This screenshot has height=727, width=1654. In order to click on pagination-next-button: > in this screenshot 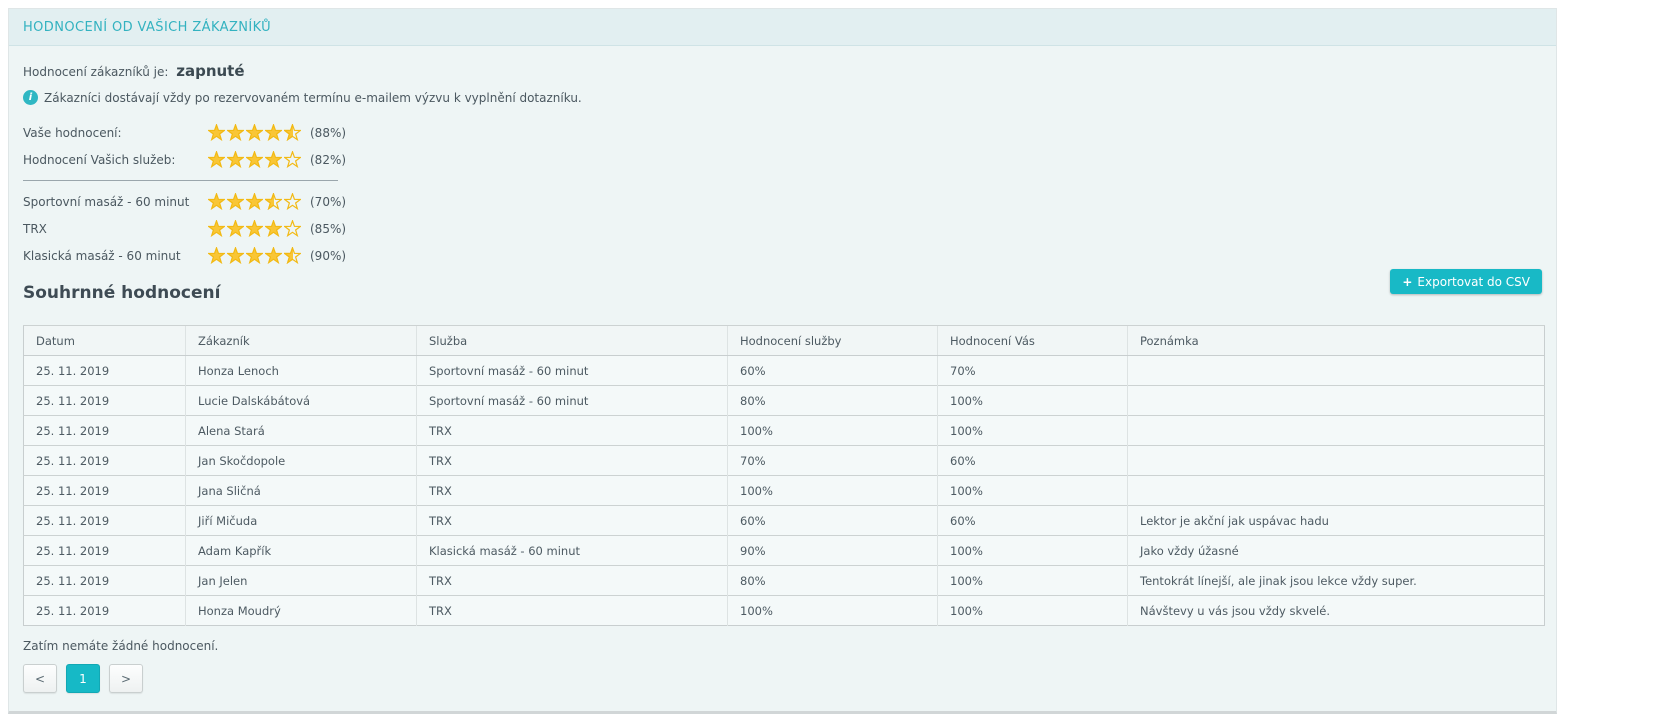, I will do `click(126, 678)`.